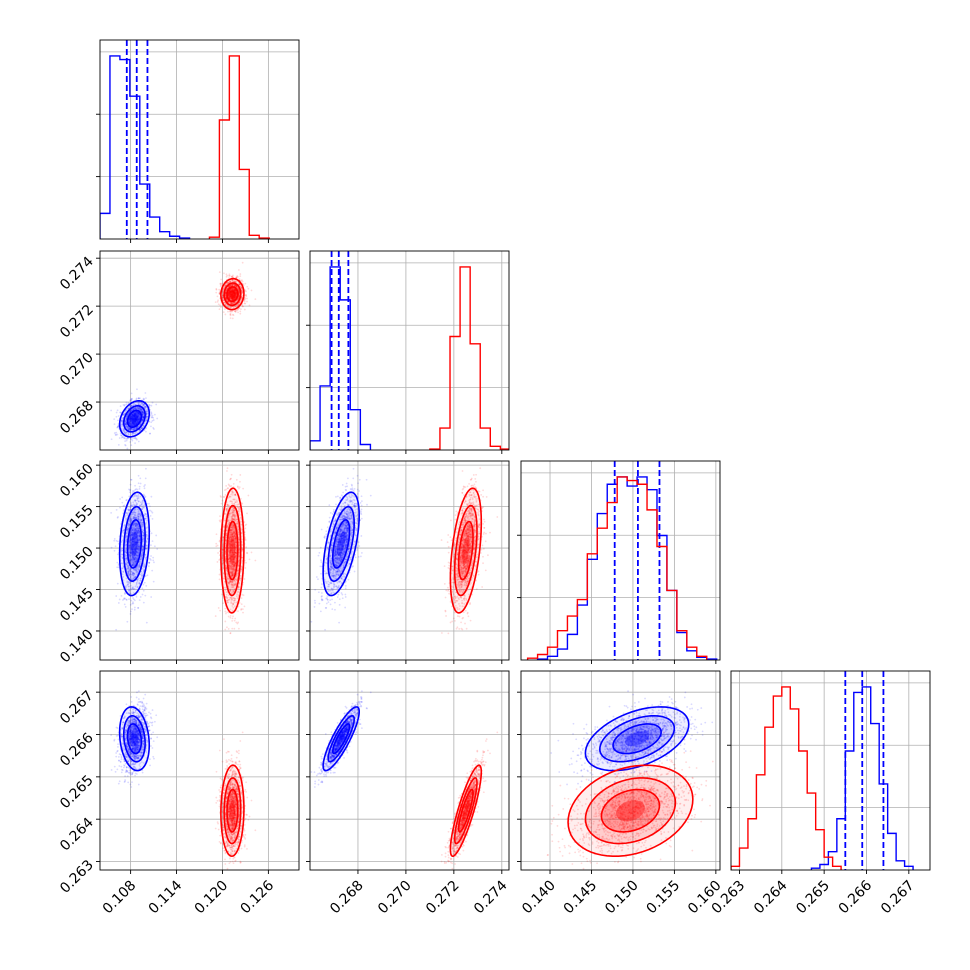 This screenshot has width=970, height=970. I want to click on histogram-step-red, so click(469, 358).